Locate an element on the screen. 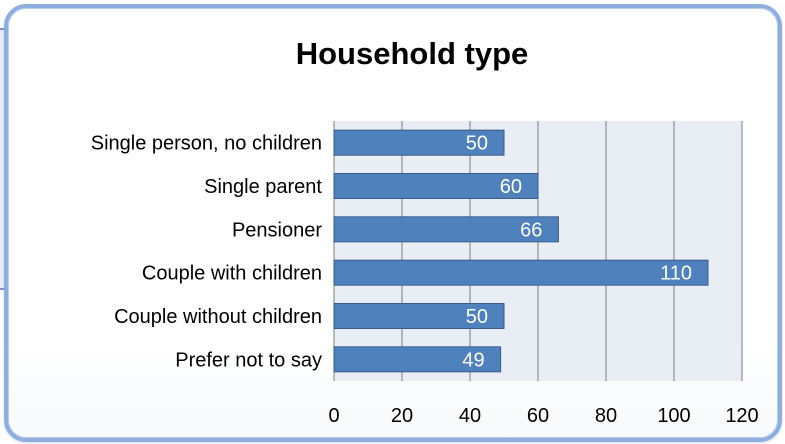  x-tick-label: 40 is located at coordinates (470, 416).